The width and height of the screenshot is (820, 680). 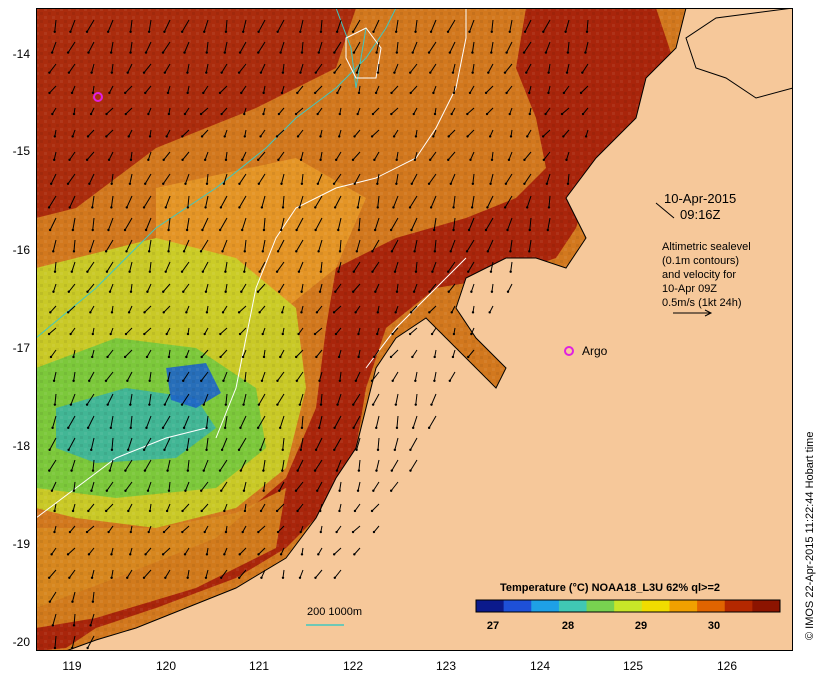 I want to click on x-tick: 125, so click(x=633, y=666).